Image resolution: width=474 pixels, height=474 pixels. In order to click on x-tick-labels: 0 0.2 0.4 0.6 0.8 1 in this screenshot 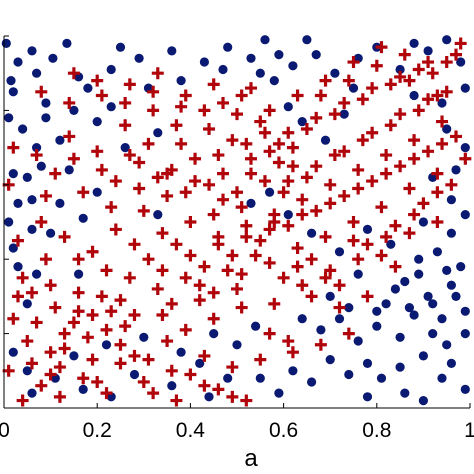, I will do `click(237, 430)`.